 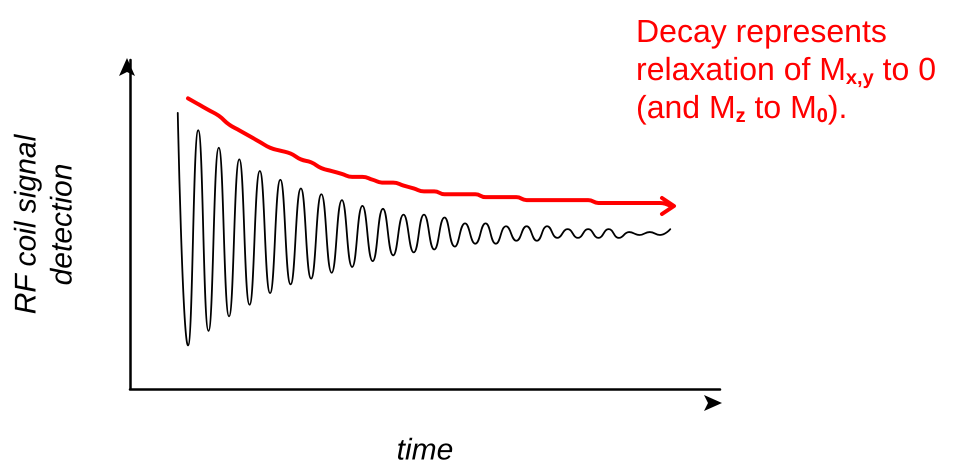 I want to click on x-axis-title: time, so click(x=425, y=450).